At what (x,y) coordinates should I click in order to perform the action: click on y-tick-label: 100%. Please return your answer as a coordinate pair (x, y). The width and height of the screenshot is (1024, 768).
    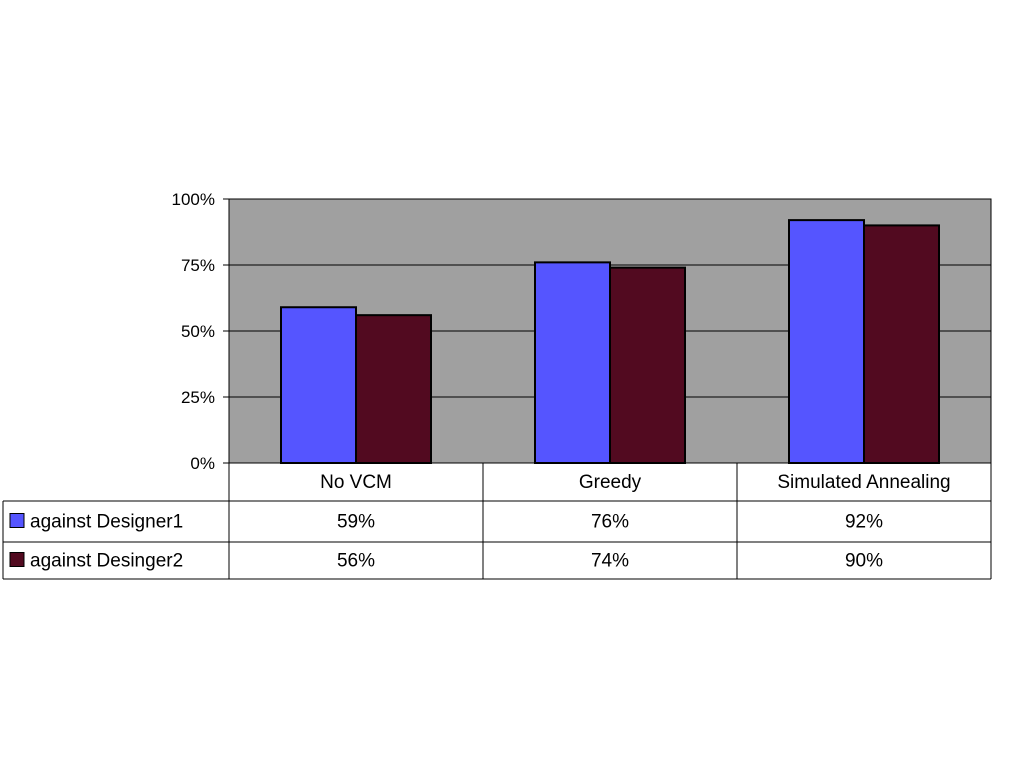
    Looking at the image, I should click on (193, 199).